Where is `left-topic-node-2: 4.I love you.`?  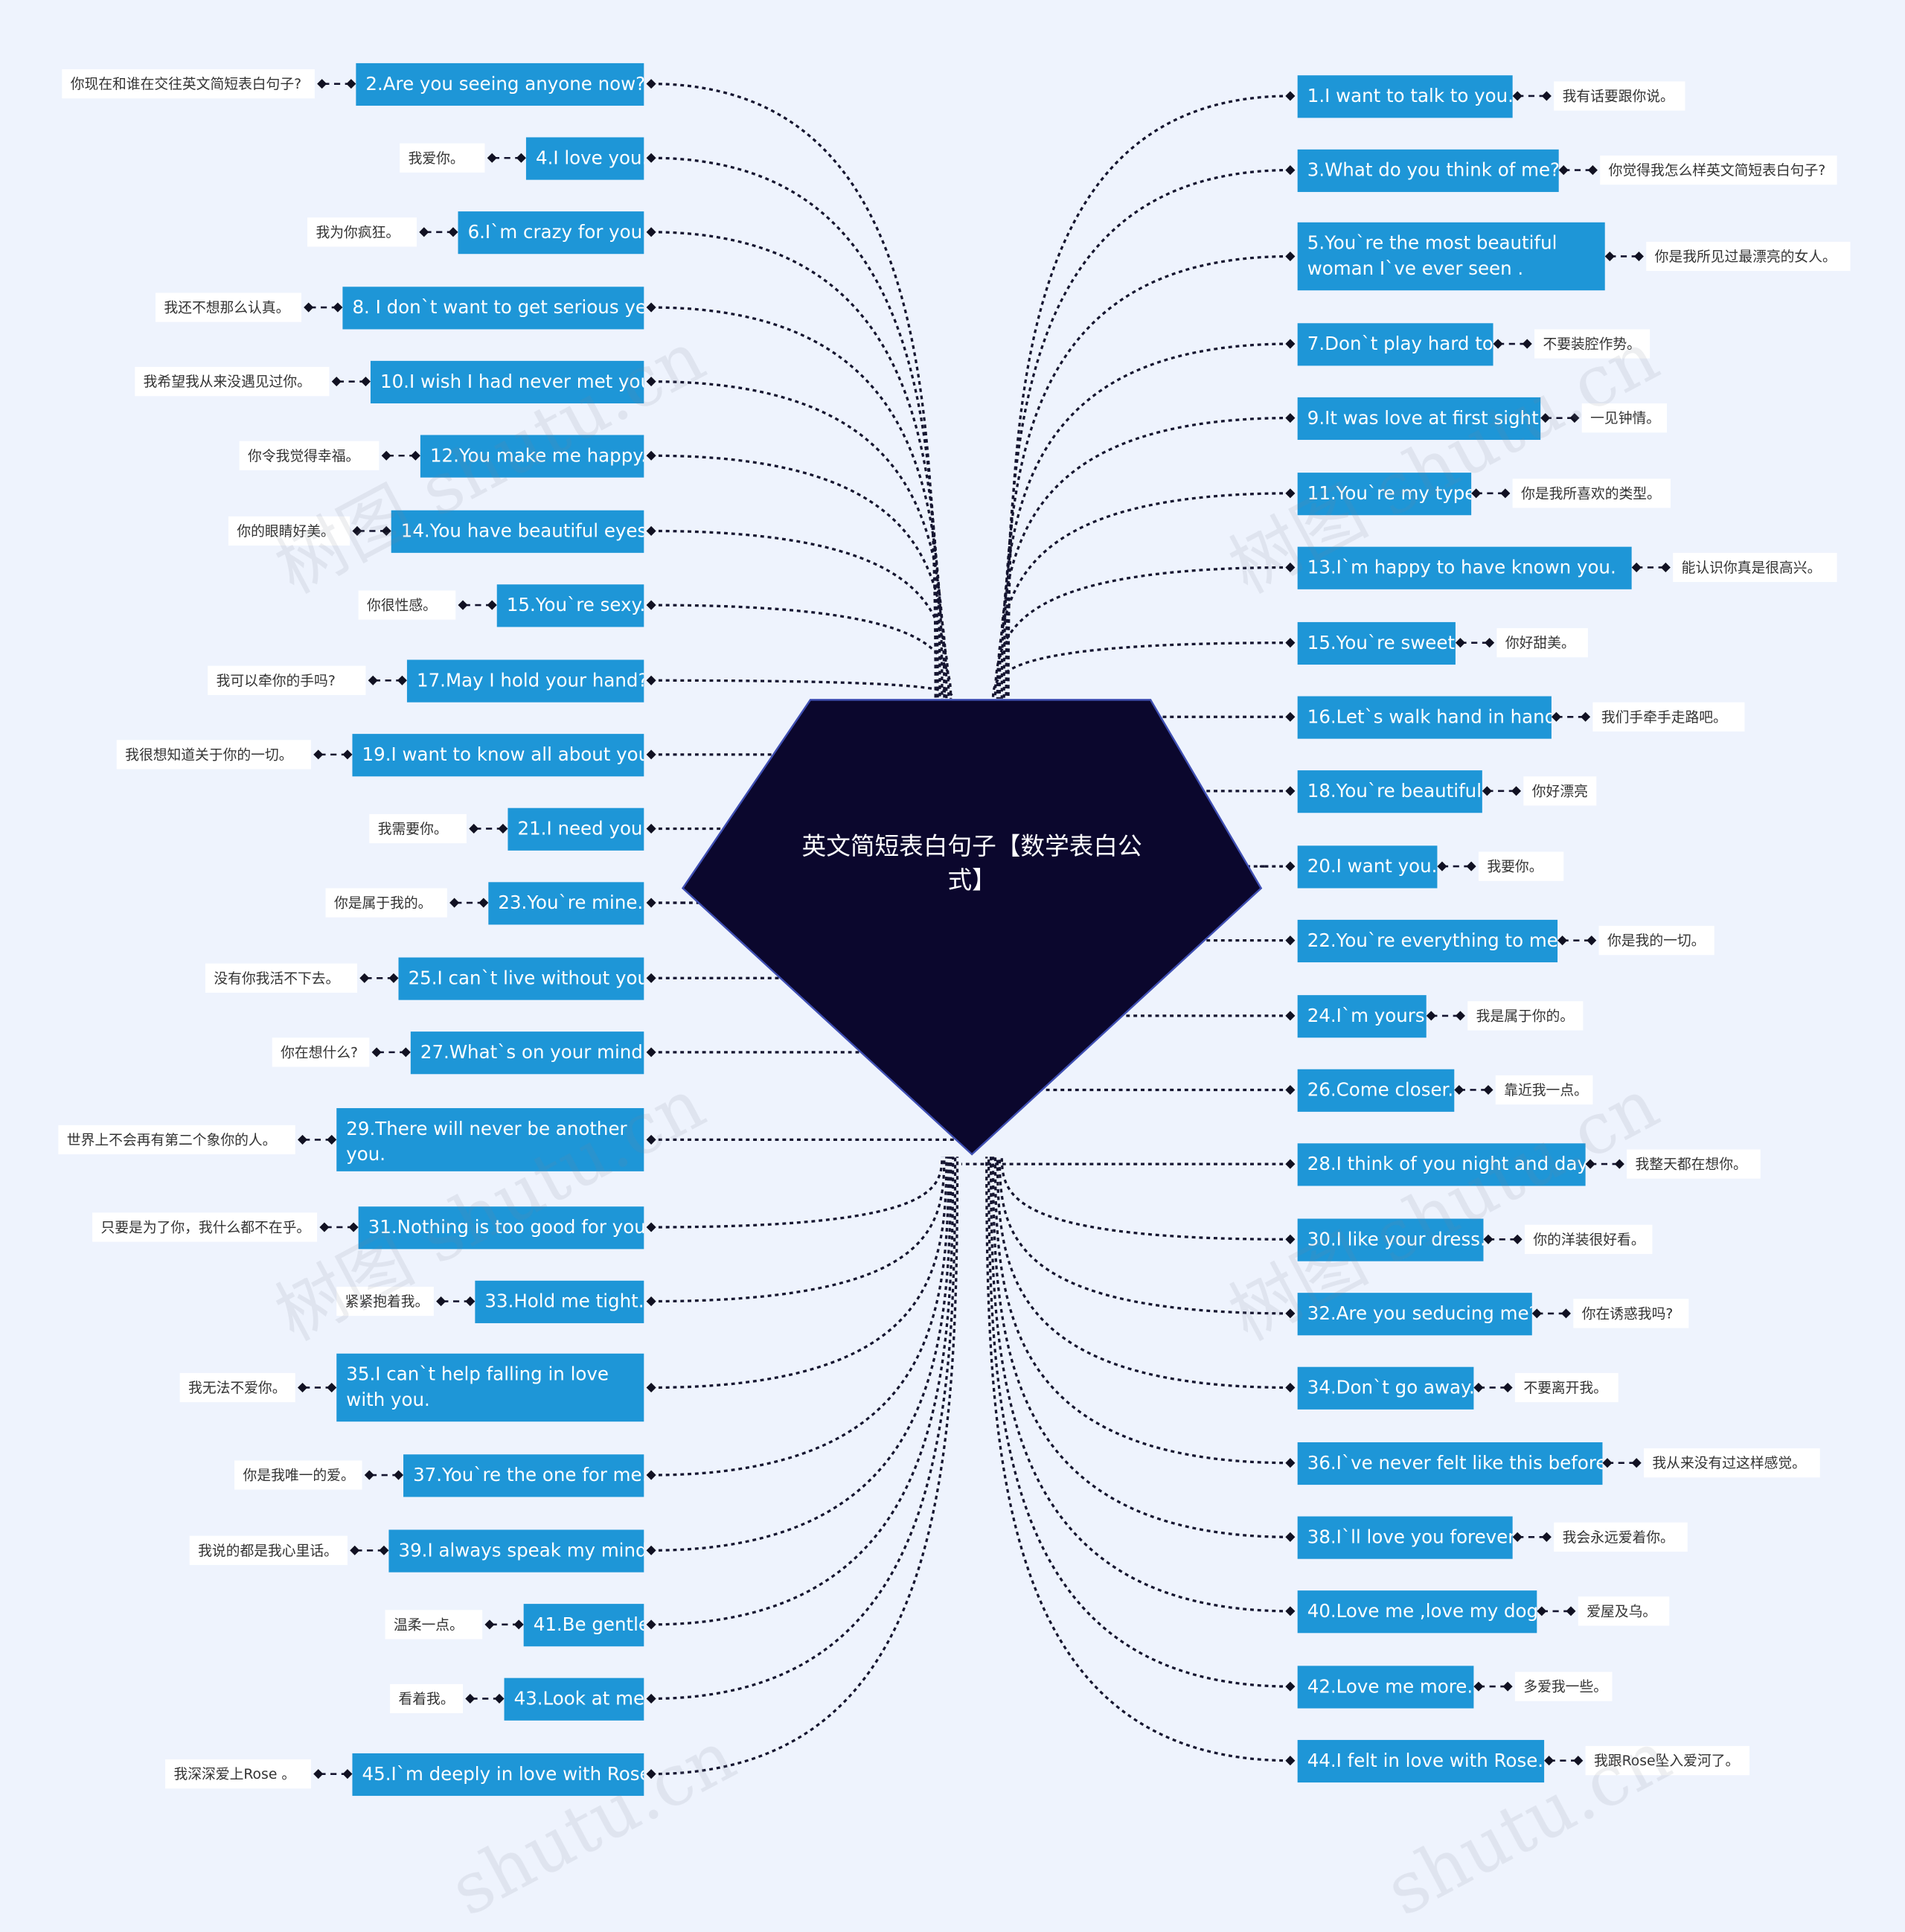
left-topic-node-2: 4.I love you. is located at coordinates (584, 157).